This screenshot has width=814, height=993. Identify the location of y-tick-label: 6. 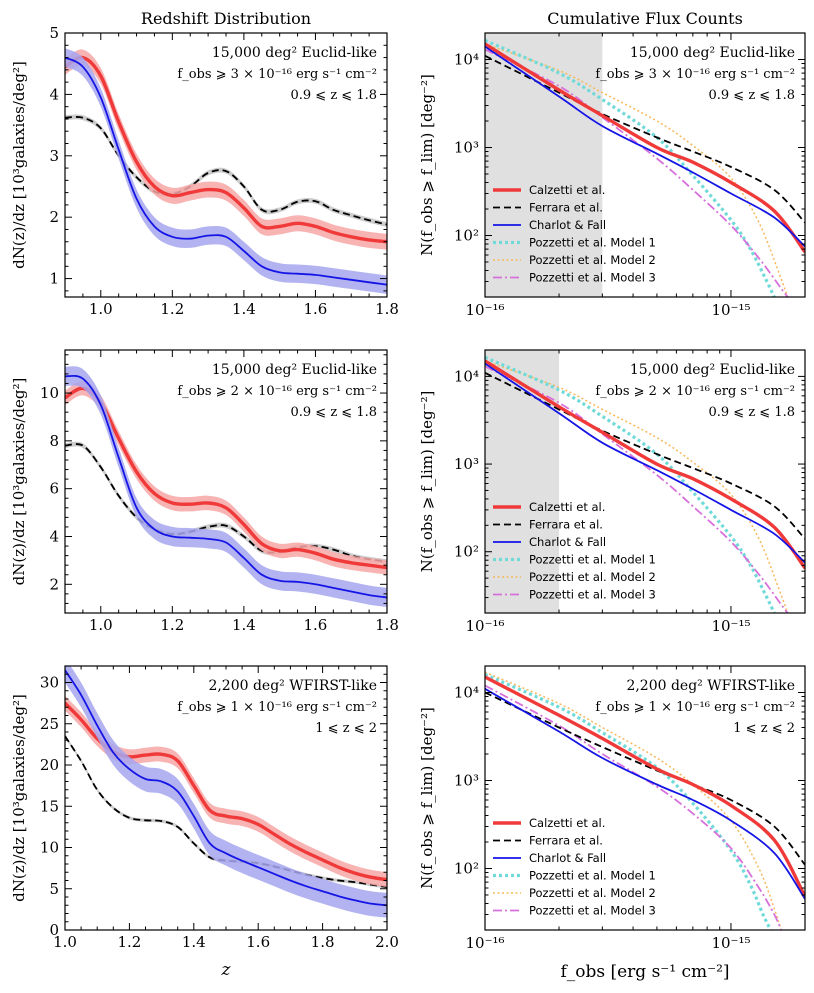
(54, 489).